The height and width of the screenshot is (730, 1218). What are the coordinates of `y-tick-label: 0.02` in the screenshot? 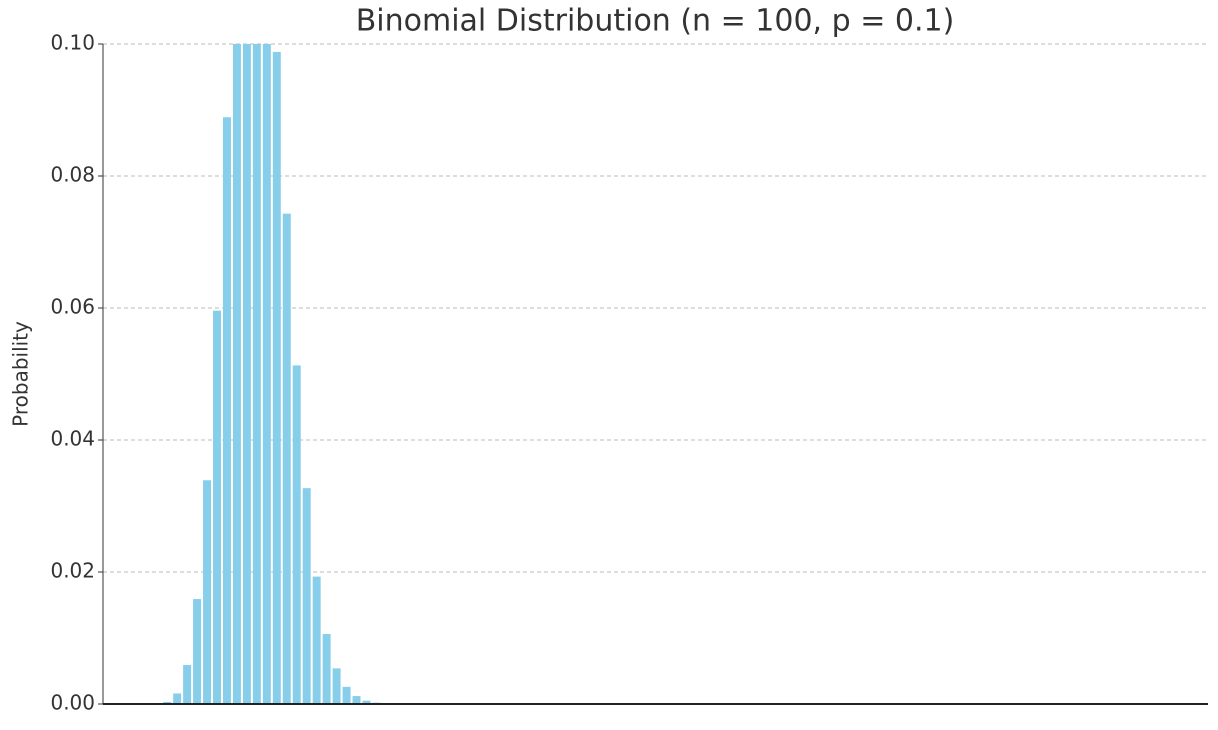 It's located at (72, 571).